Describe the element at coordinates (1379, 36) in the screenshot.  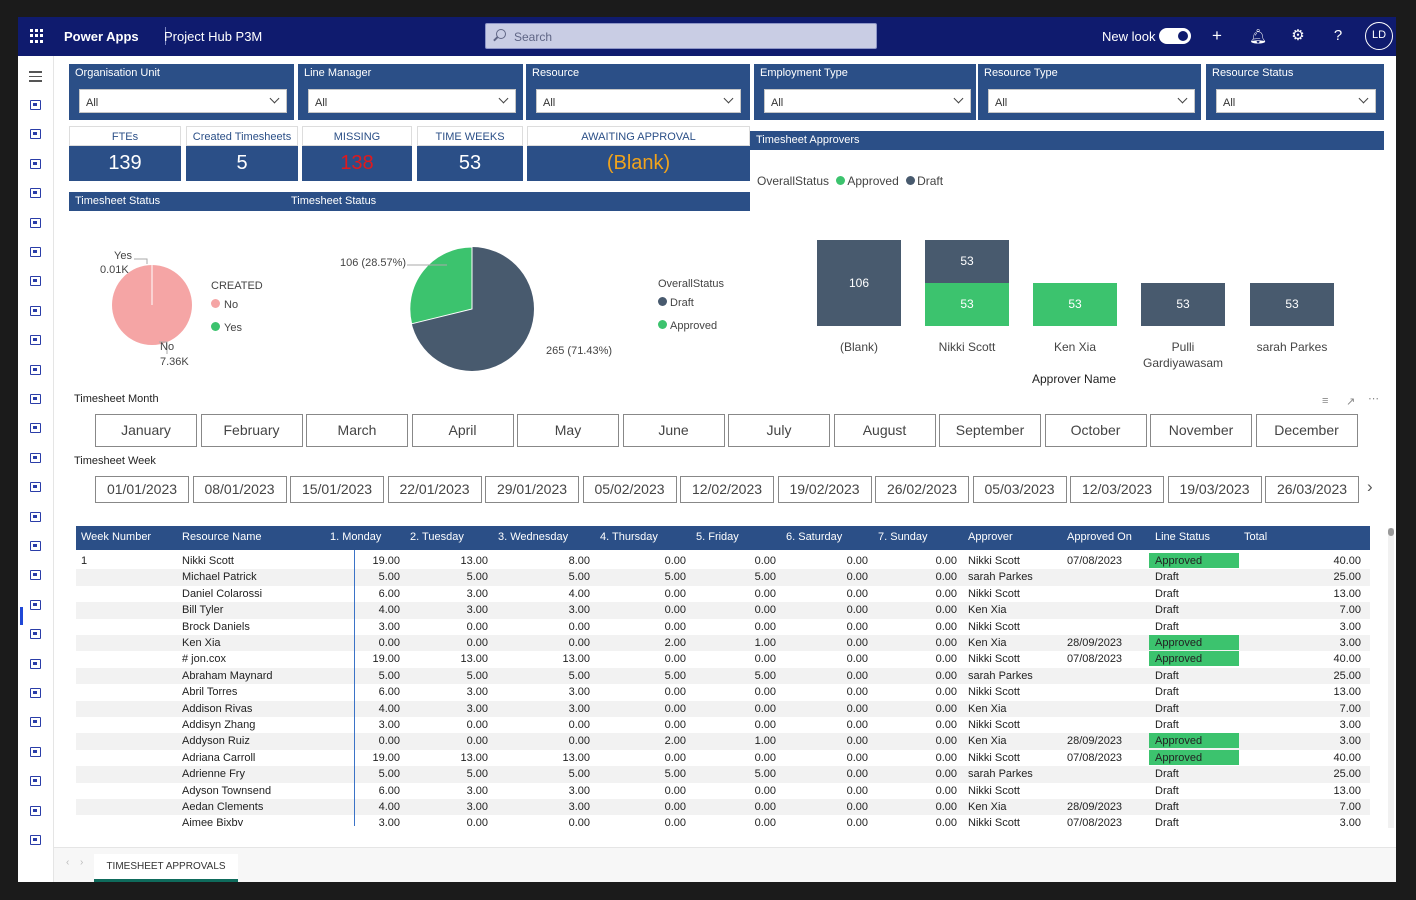
I see `avatar: LD` at that location.